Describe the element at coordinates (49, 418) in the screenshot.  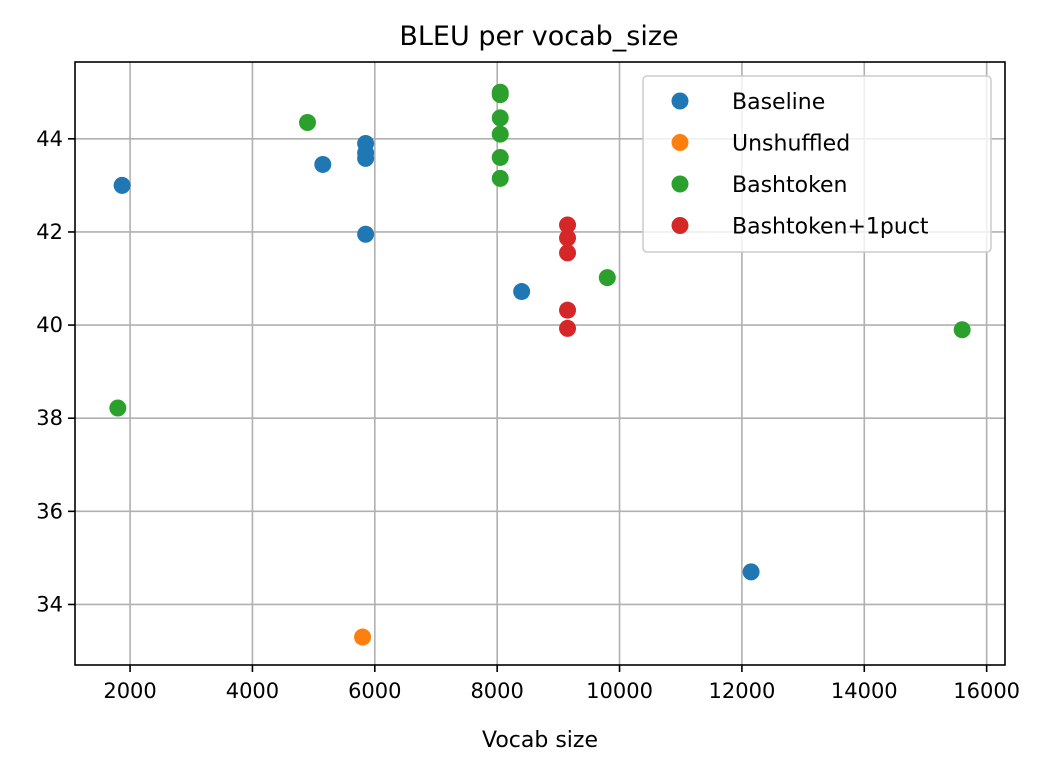
I see `y-tick-label: 38` at that location.